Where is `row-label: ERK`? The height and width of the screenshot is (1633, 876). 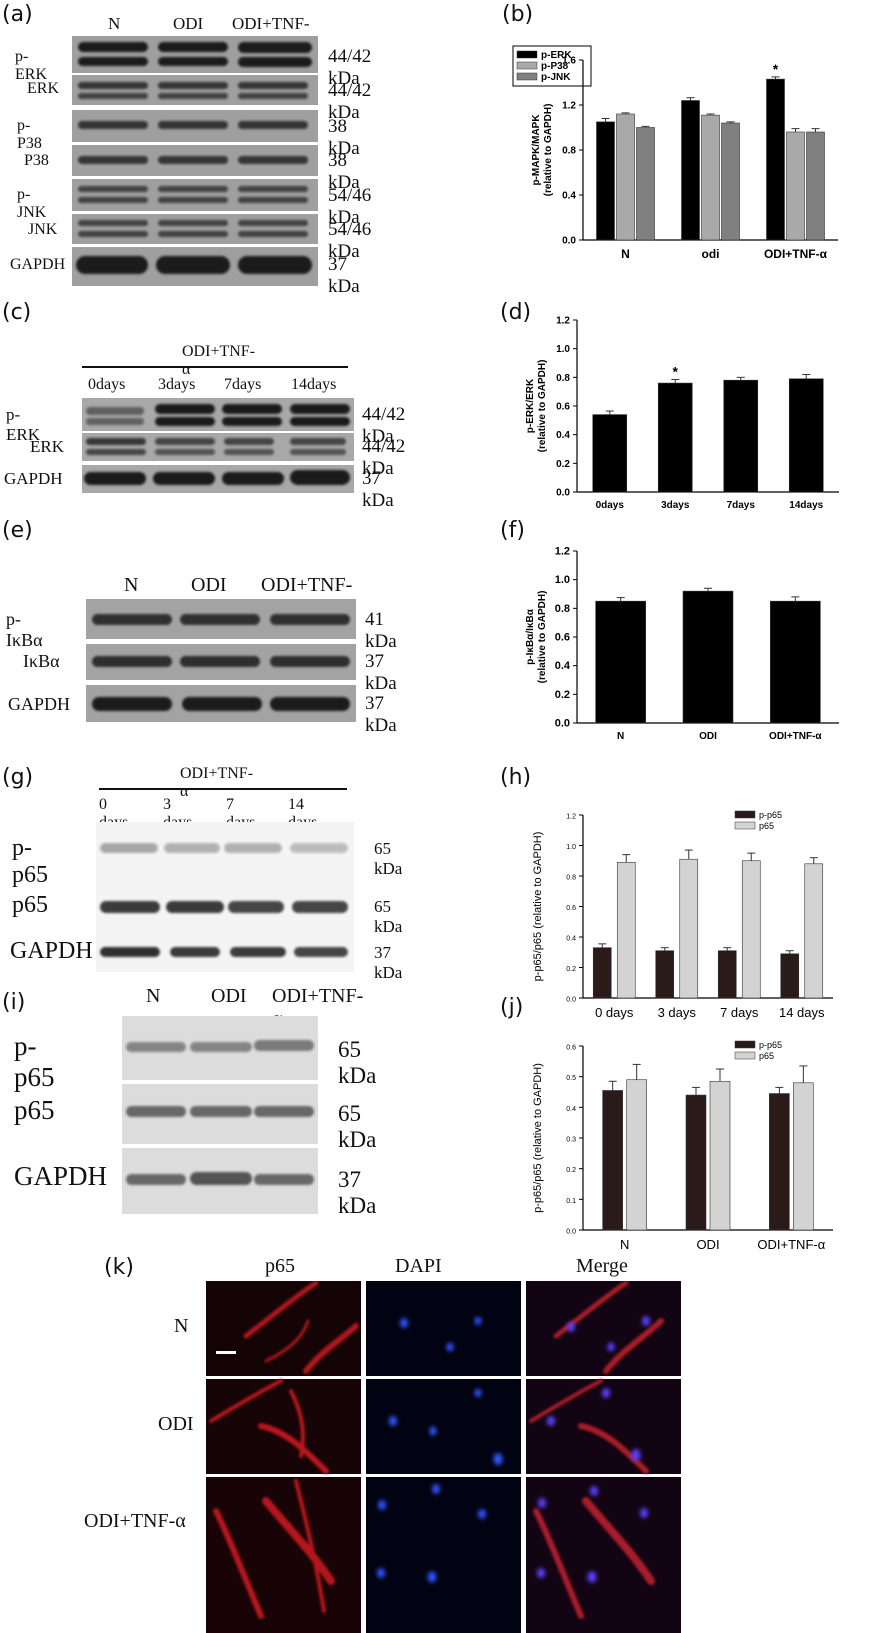 row-label: ERK is located at coordinates (47, 446).